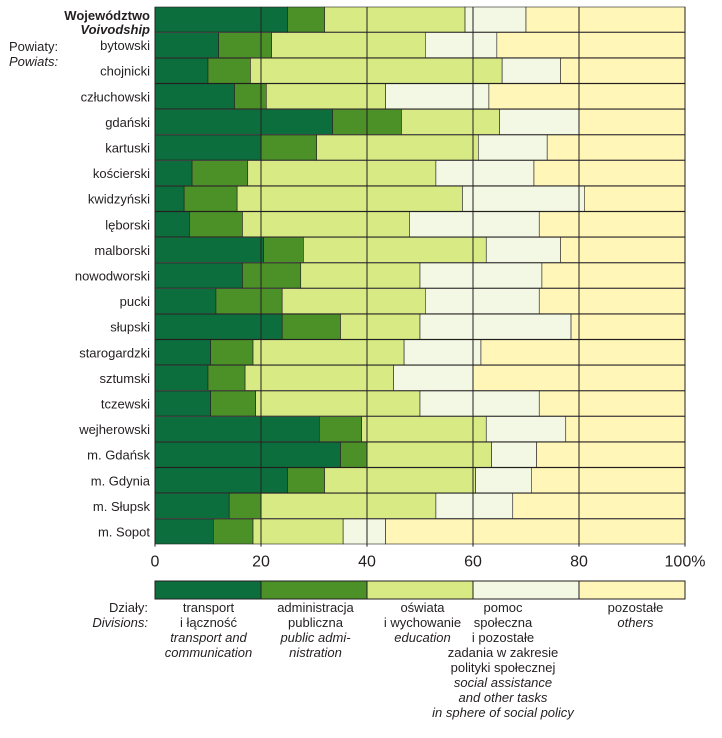 The height and width of the screenshot is (738, 722). Describe the element at coordinates (342, 173) in the screenshot. I see `bar-segment-kościerski-s2` at that location.